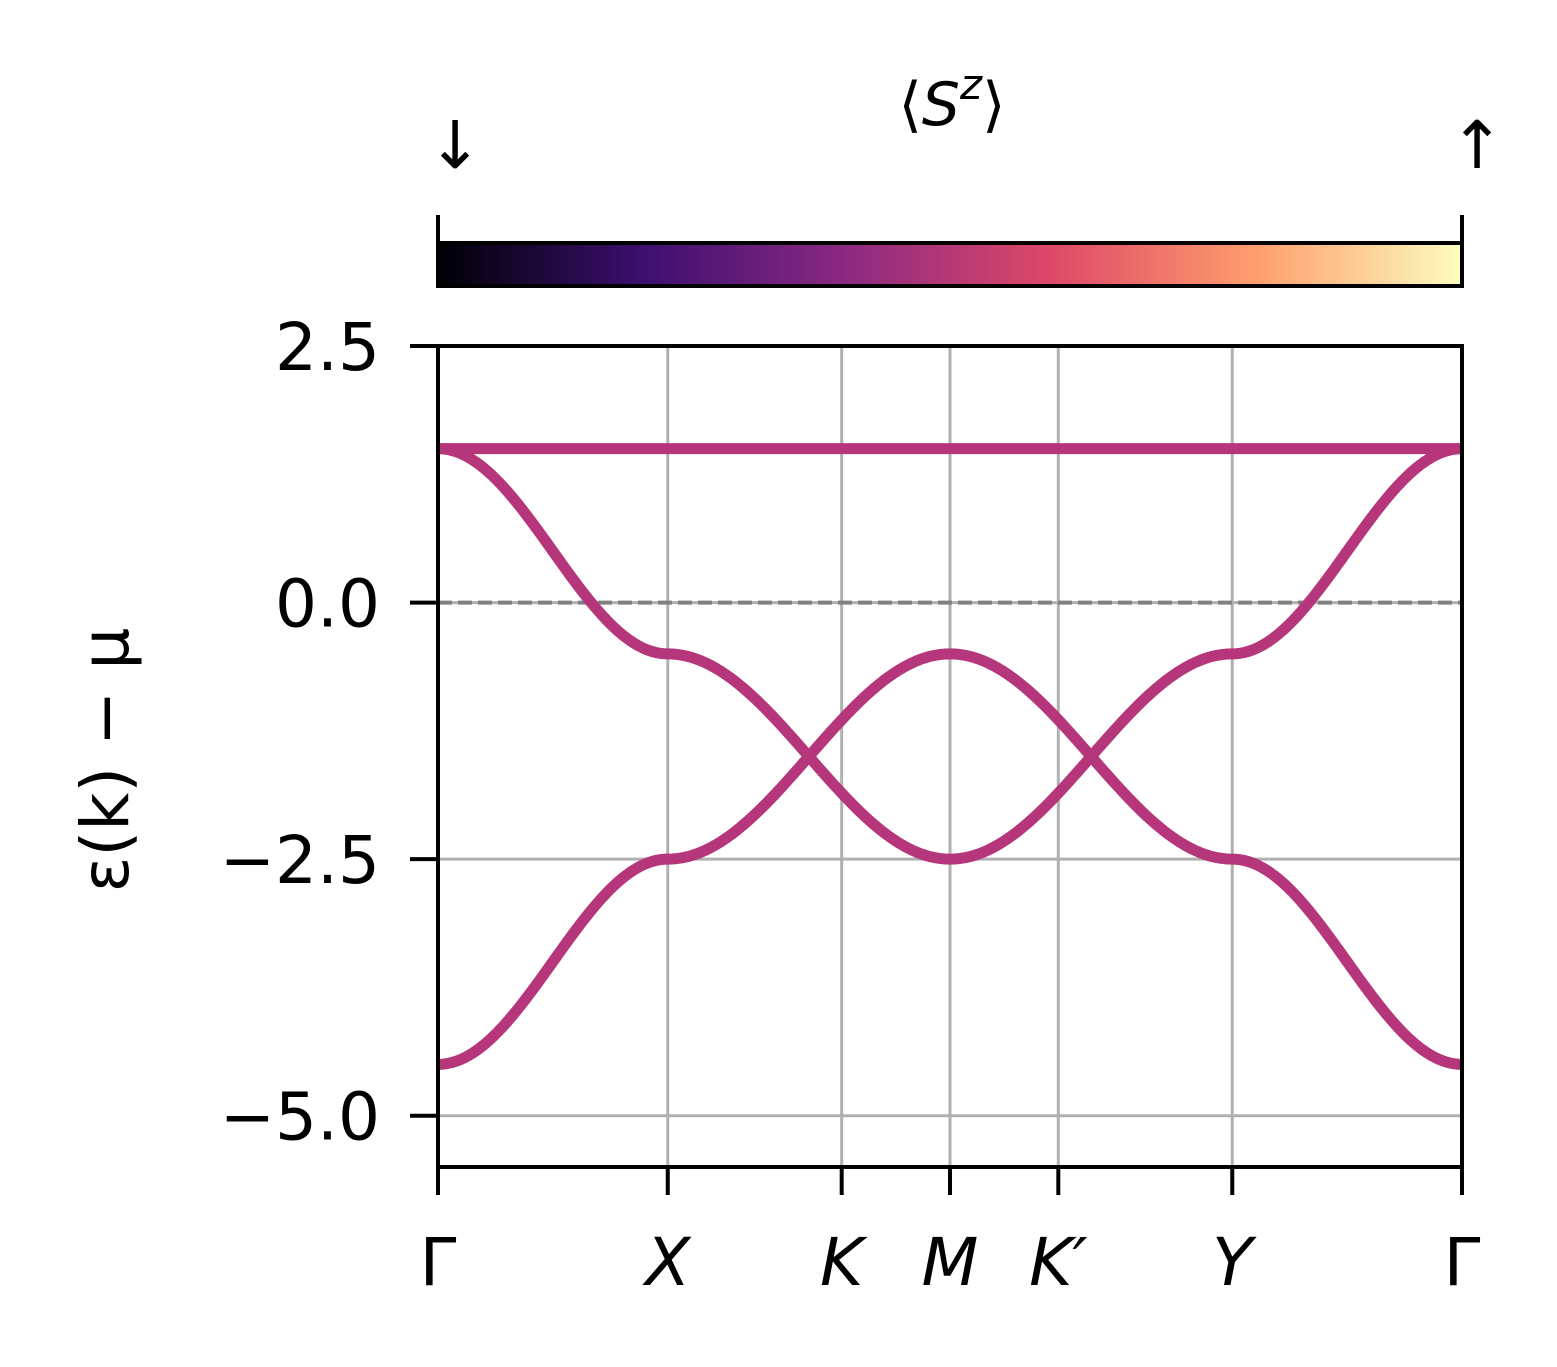 The image size is (1557, 1367). Describe the element at coordinates (327, 347) in the screenshot. I see `y-tick-label: 2.5` at that location.